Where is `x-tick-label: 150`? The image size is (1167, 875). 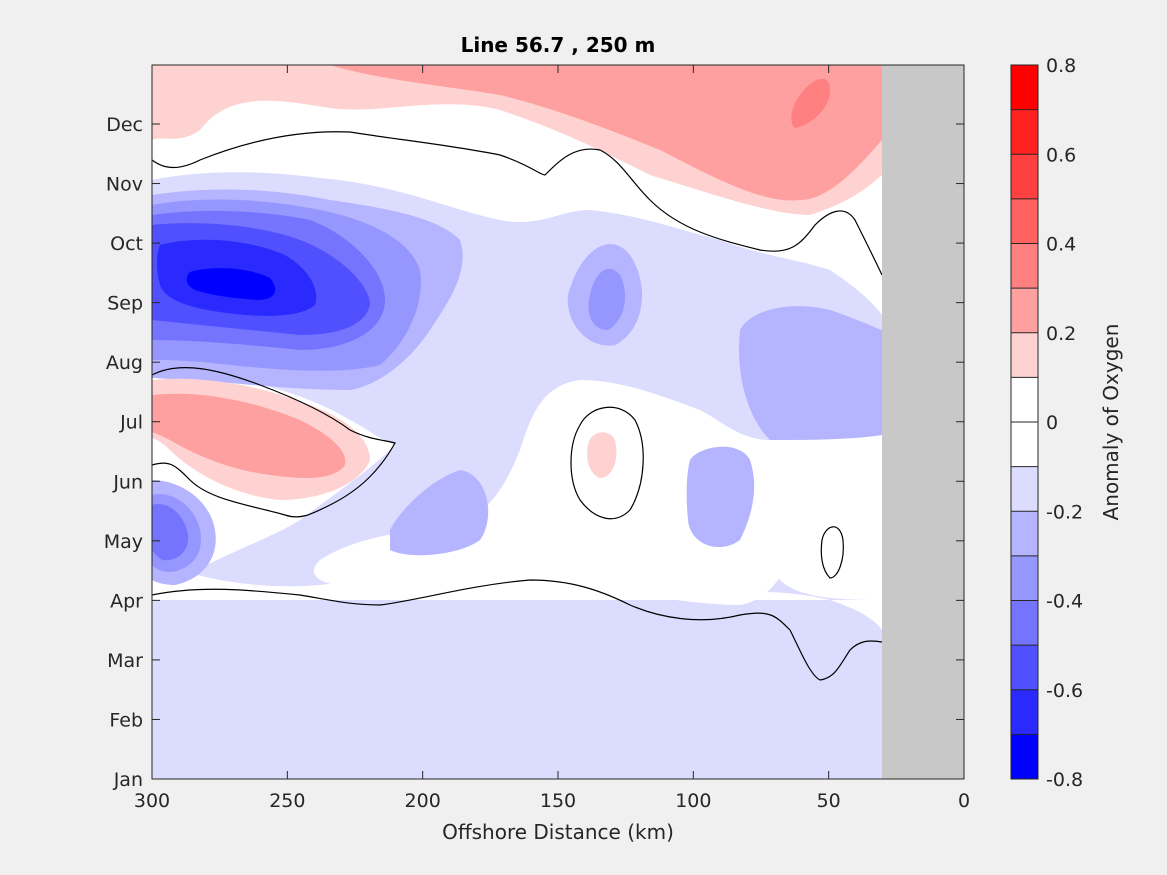 x-tick-label: 150 is located at coordinates (558, 801).